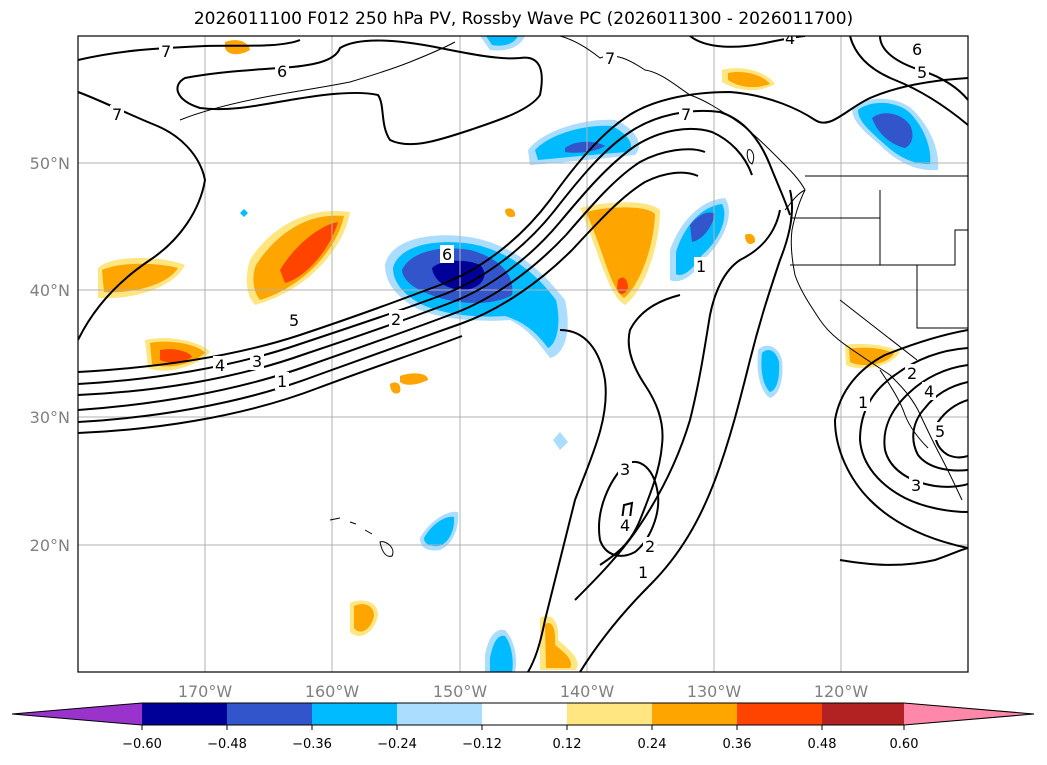 The width and height of the screenshot is (1047, 765). What do you see at coordinates (841, 691) in the screenshot?
I see `lon-label: 120°W` at bounding box center [841, 691].